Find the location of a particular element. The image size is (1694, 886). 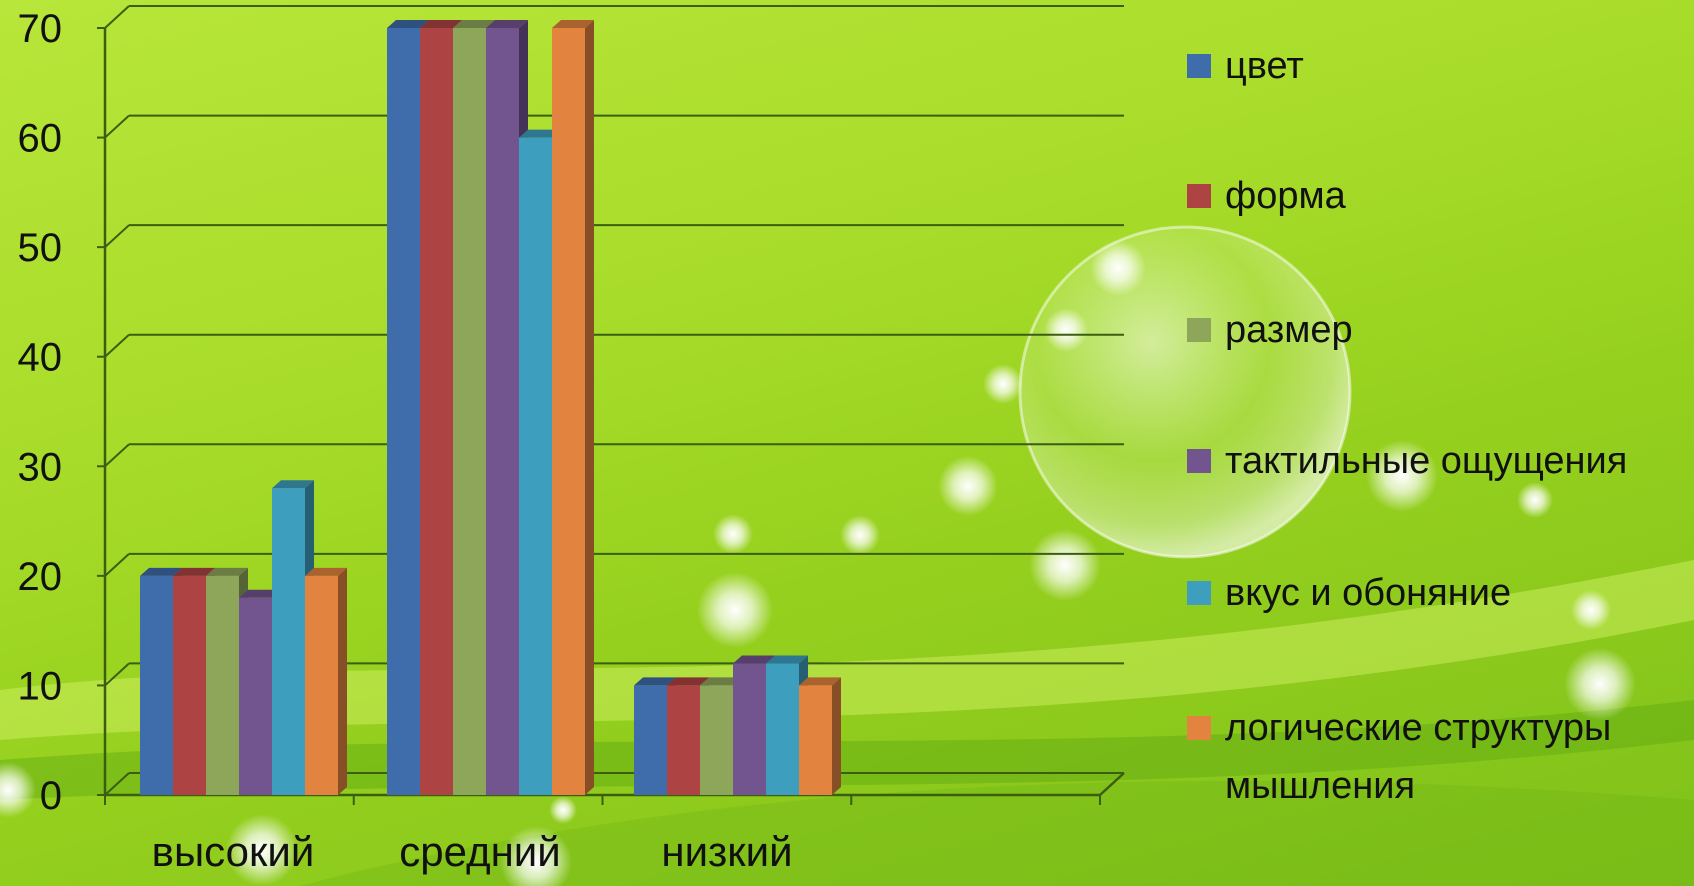

y-tick-label: 60 is located at coordinates (40, 139).